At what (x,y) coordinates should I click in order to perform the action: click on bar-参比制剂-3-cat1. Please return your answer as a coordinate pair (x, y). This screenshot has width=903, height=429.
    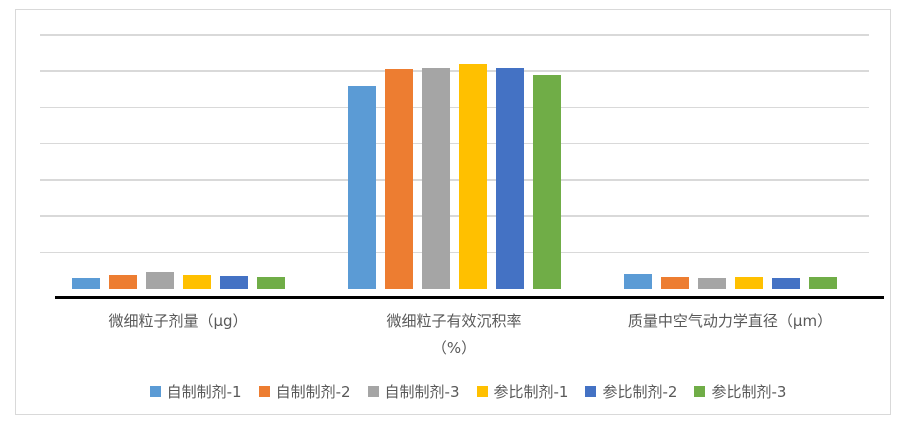
    Looking at the image, I should click on (270, 283).